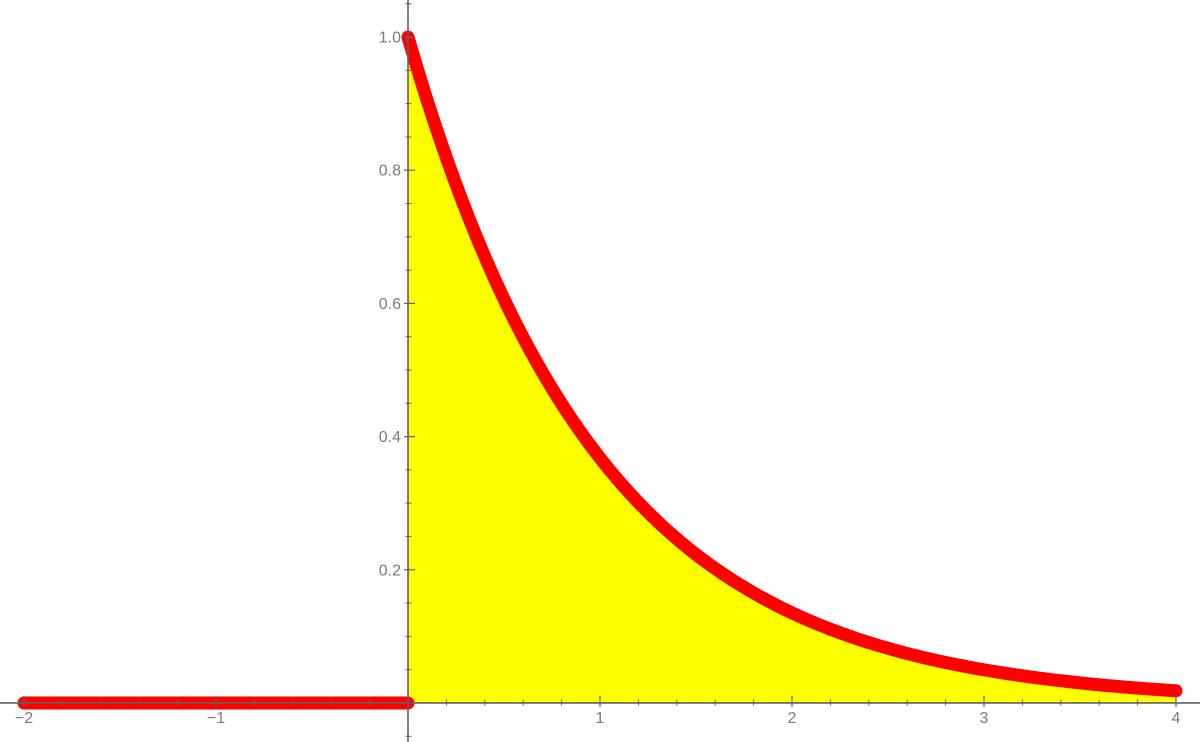  What do you see at coordinates (216, 718) in the screenshot?
I see `x-tick-label: −1` at bounding box center [216, 718].